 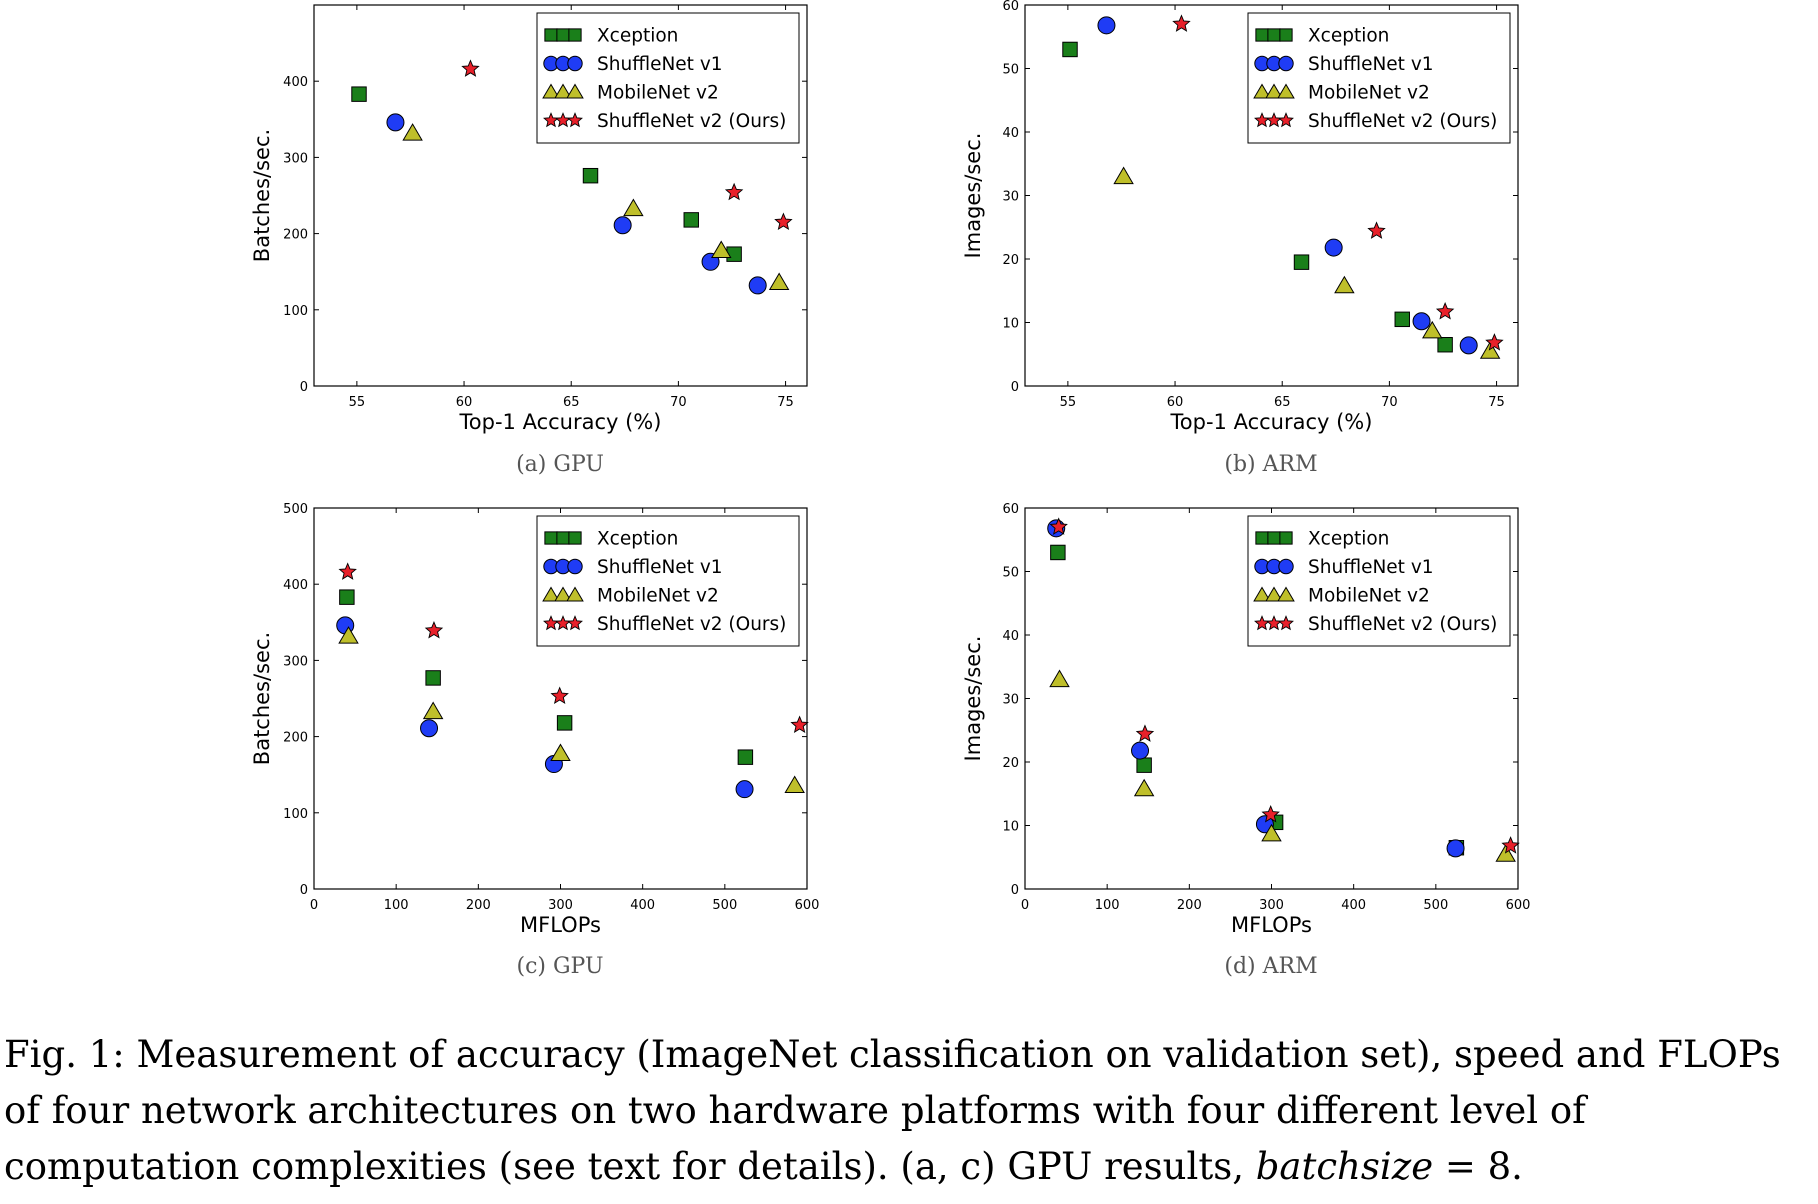 I want to click on chart-3-x-tick-label: 100, so click(x=396, y=905).